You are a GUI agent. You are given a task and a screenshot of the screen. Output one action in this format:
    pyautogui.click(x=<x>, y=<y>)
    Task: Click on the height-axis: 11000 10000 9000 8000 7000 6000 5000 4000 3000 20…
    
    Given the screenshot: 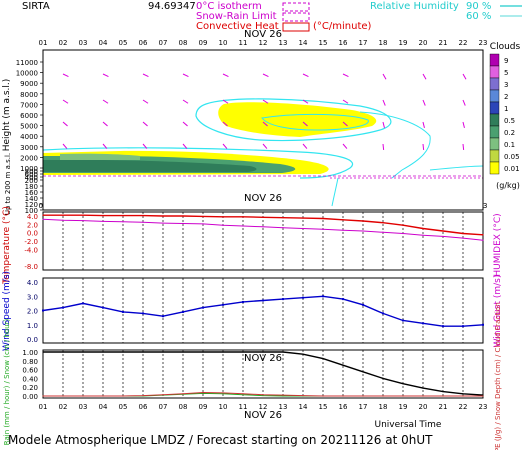 What is the action you would take?
    pyautogui.click(x=29, y=137)
    